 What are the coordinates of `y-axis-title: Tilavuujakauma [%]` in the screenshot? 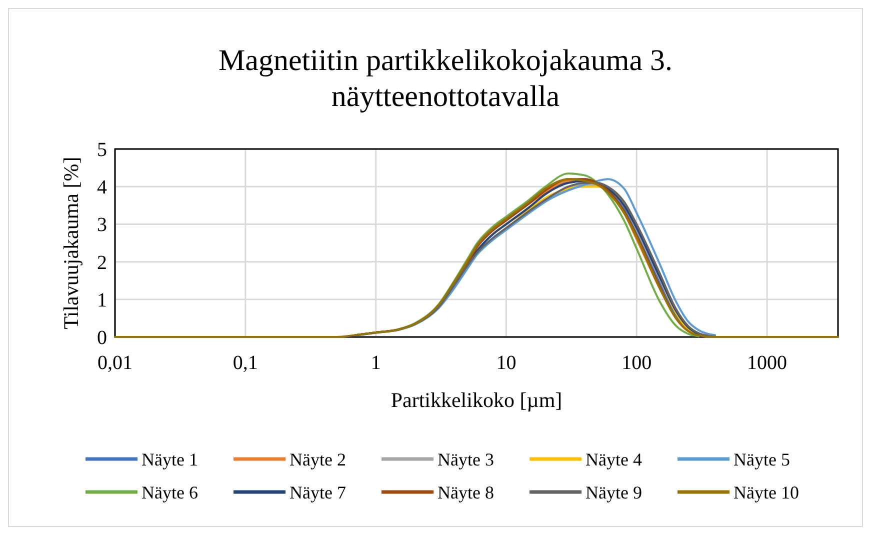 It's located at (71, 243).